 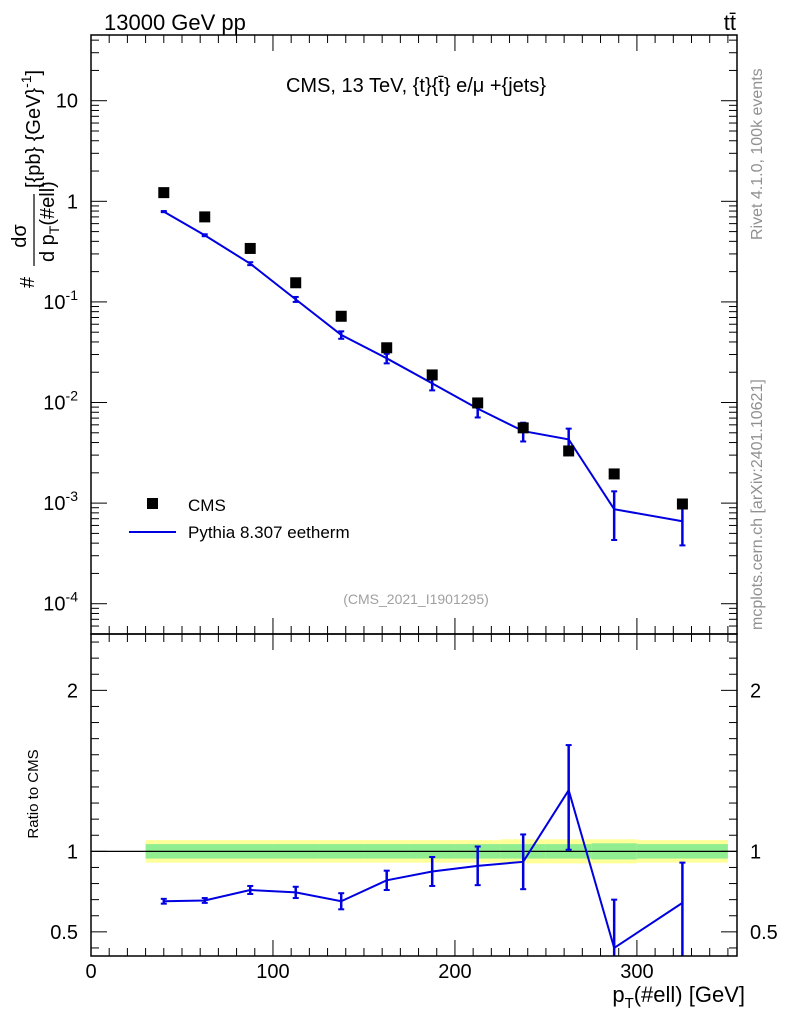 What do you see at coordinates (64, 933) in the screenshot?
I see `ratio-y-tick-label: 0.5` at bounding box center [64, 933].